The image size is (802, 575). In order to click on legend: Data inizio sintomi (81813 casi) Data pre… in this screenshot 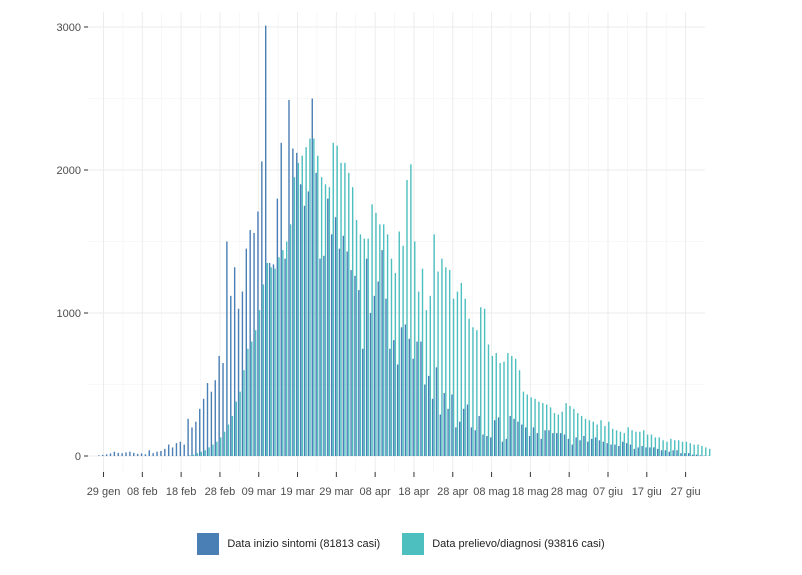, I will do `click(401, 544)`.